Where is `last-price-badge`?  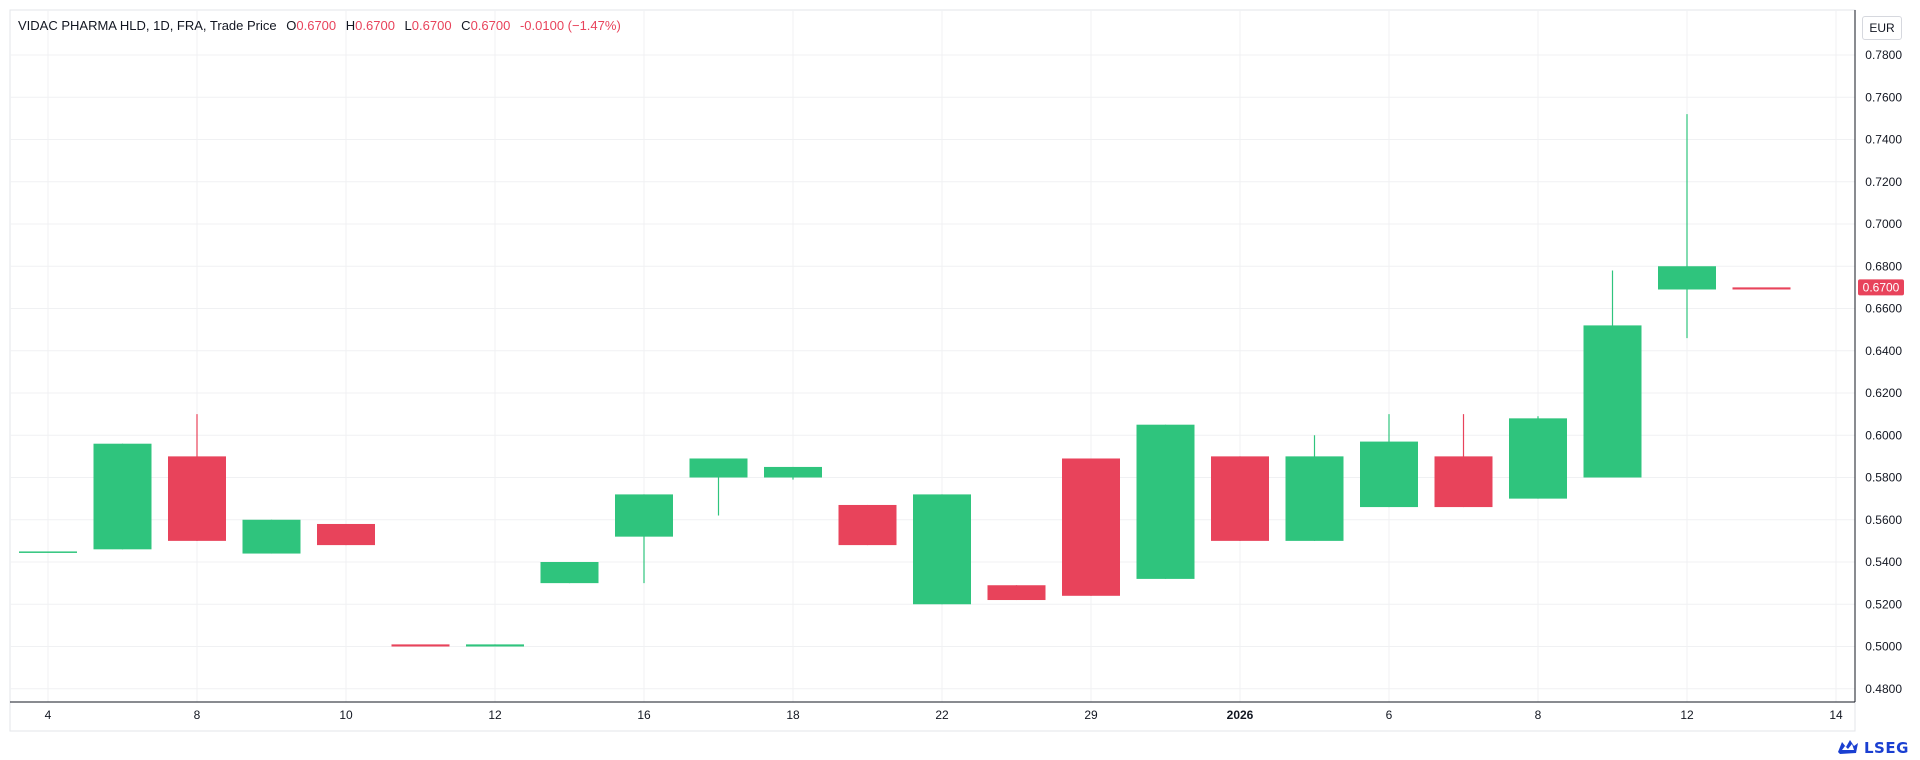 last-price-badge is located at coordinates (1881, 287).